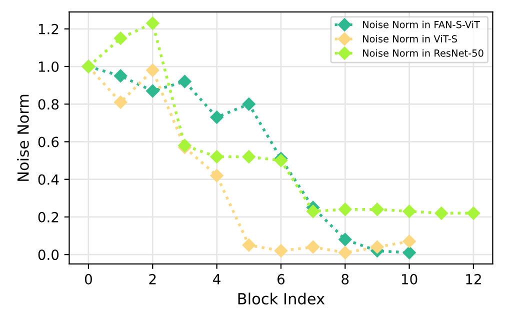 The image size is (509, 315). I want to click on y-tick-label: 0.0, so click(48, 255).